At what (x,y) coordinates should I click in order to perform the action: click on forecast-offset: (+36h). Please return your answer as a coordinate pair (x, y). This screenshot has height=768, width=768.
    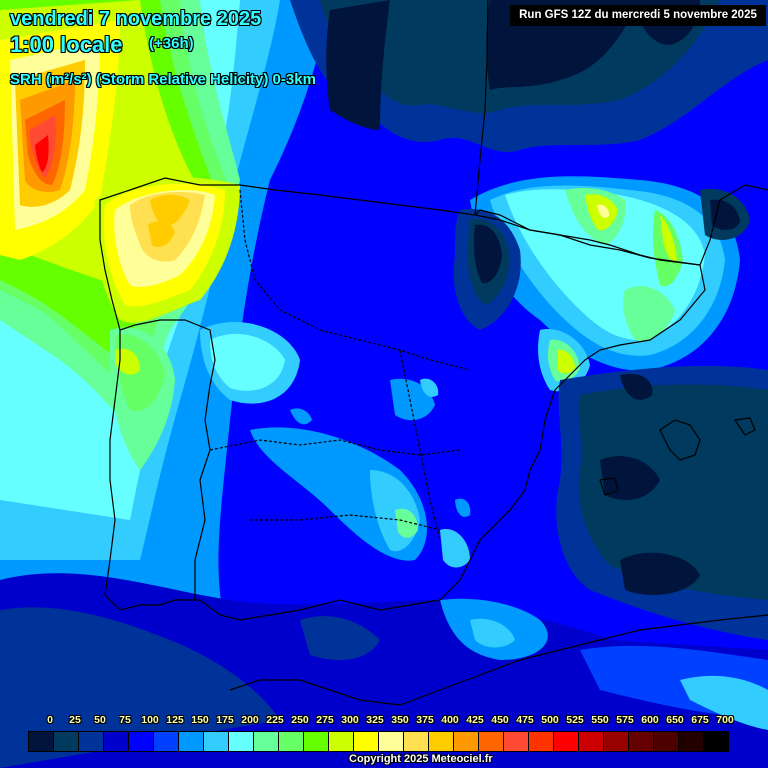
    Looking at the image, I should click on (171, 43).